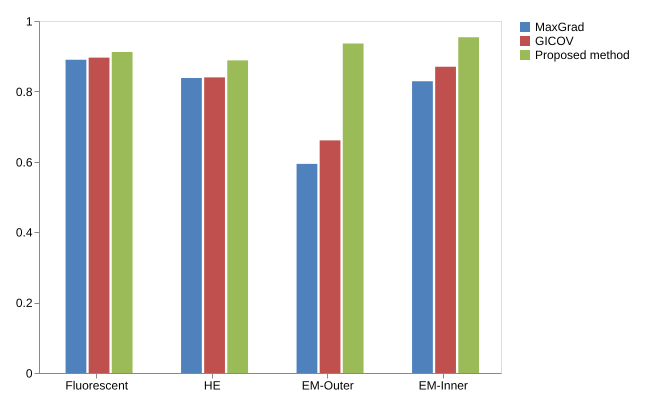 The height and width of the screenshot is (416, 650). Describe the element at coordinates (24, 233) in the screenshot. I see `y-tick-label: 0.4` at that location.